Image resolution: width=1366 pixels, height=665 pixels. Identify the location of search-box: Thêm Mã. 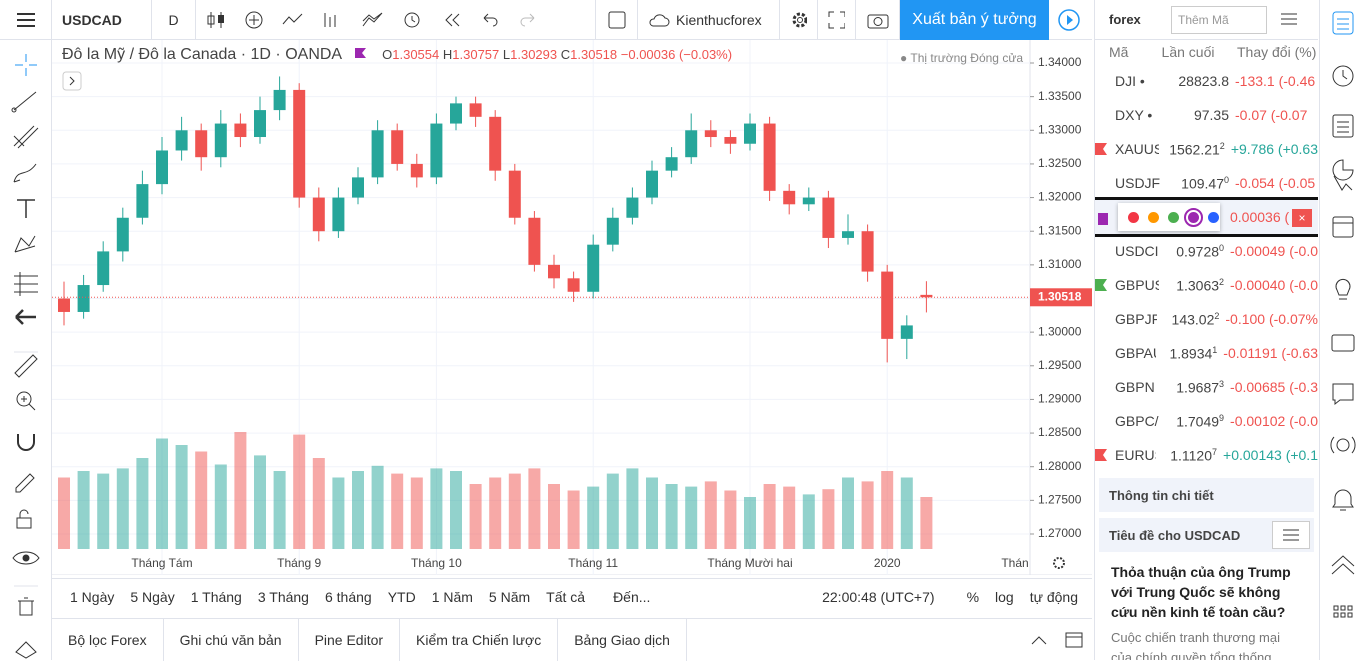
(1219, 19).